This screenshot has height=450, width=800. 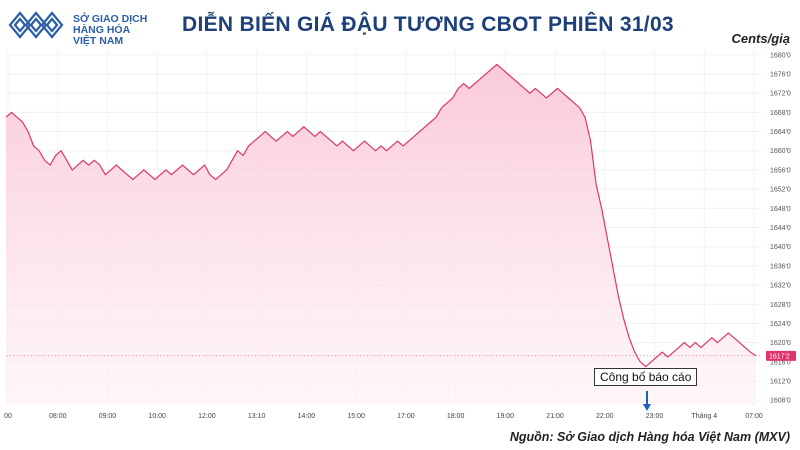 What do you see at coordinates (108, 416) in the screenshot?
I see `x-tick-label: 09:00` at bounding box center [108, 416].